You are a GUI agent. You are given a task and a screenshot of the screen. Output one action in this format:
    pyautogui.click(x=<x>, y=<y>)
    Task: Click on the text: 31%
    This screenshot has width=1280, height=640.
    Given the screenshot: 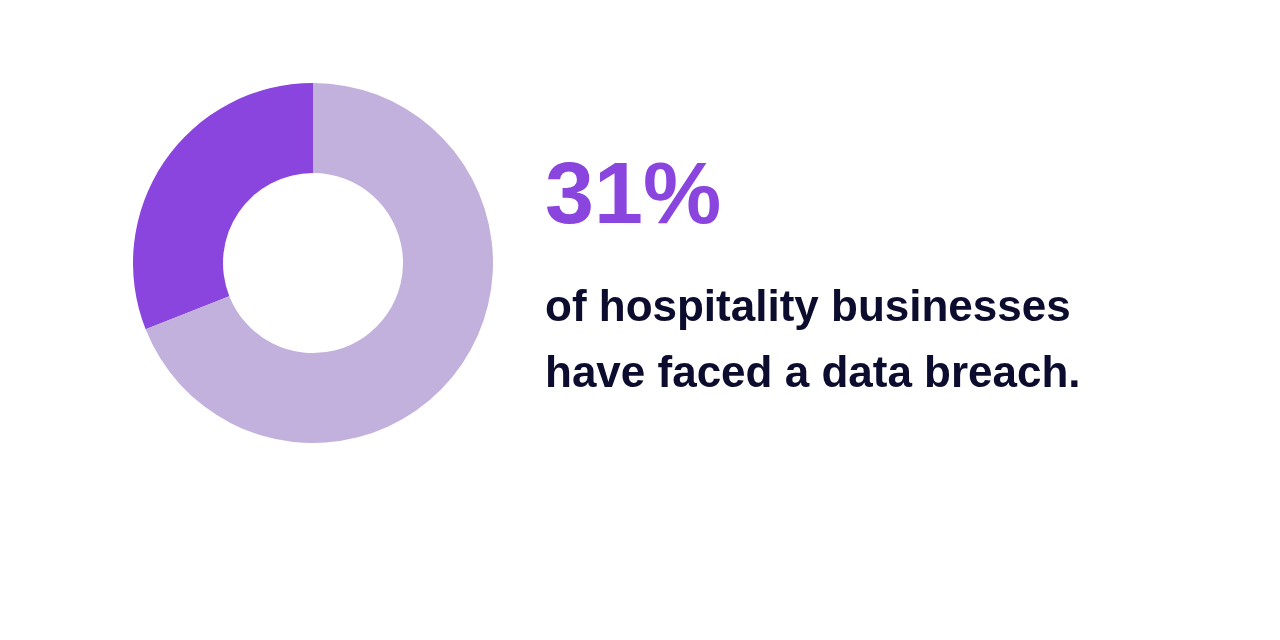 What is the action you would take?
    pyautogui.click(x=633, y=192)
    